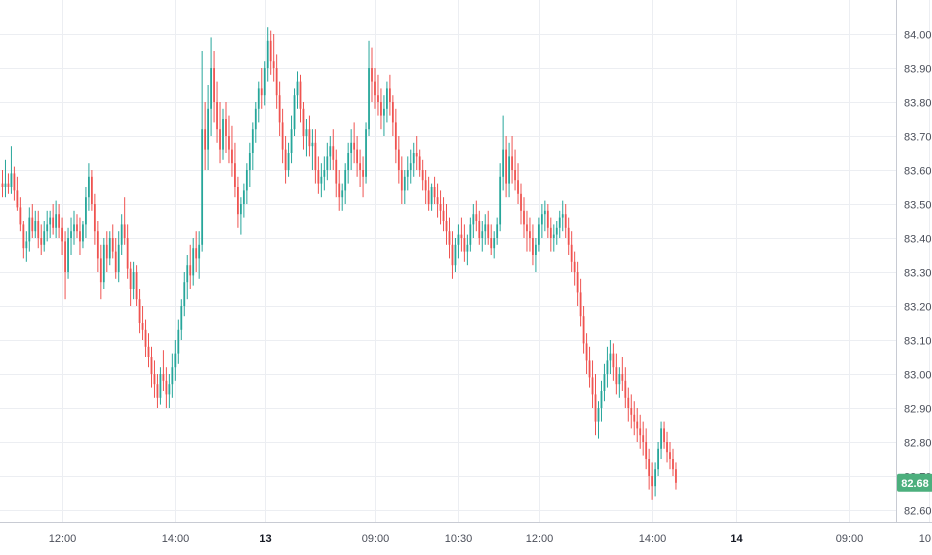 The width and height of the screenshot is (932, 555). Describe the element at coordinates (850, 539) in the screenshot. I see `x-tick-label: 09:00` at that location.